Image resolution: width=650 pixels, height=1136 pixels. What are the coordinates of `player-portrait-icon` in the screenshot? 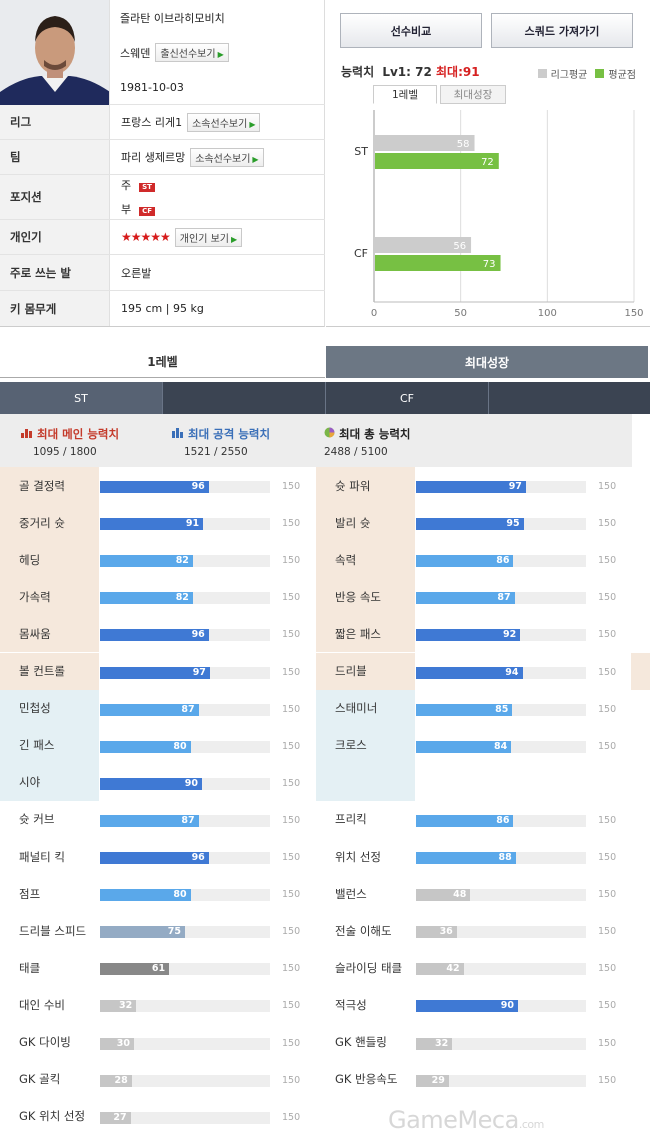 It's located at (54, 52).